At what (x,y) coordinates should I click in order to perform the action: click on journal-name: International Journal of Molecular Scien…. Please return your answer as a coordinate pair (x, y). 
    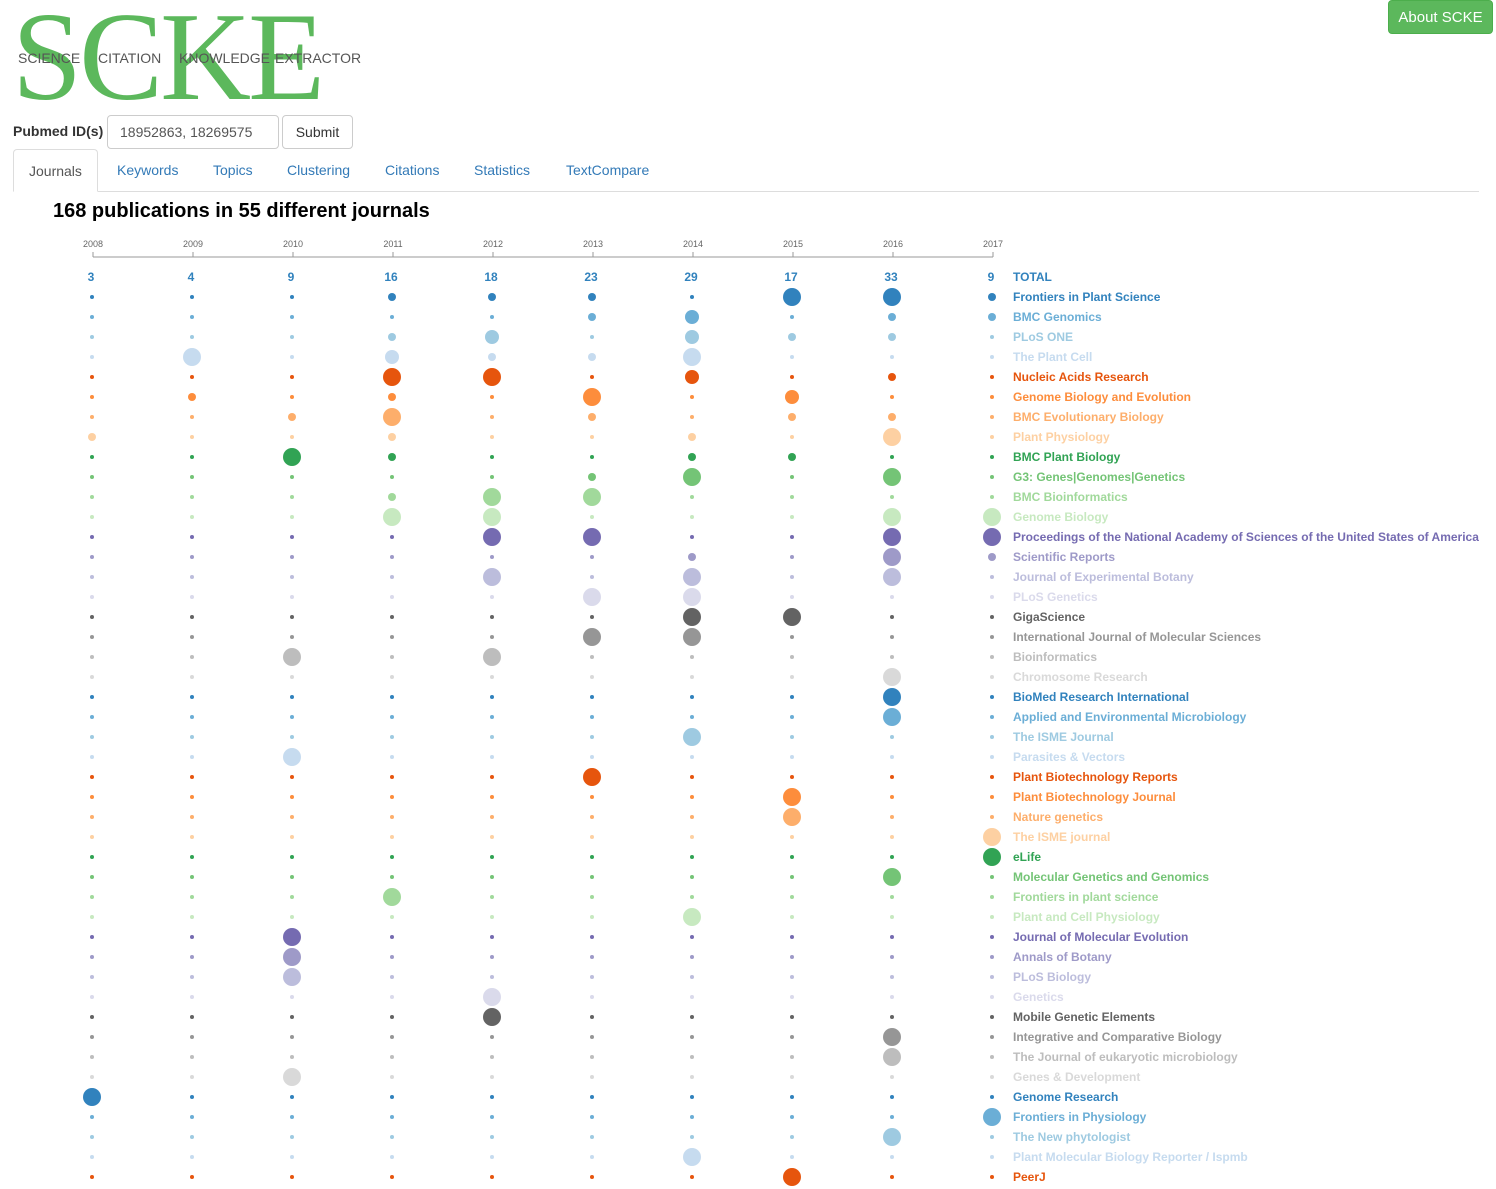
    Looking at the image, I should click on (1137, 637).